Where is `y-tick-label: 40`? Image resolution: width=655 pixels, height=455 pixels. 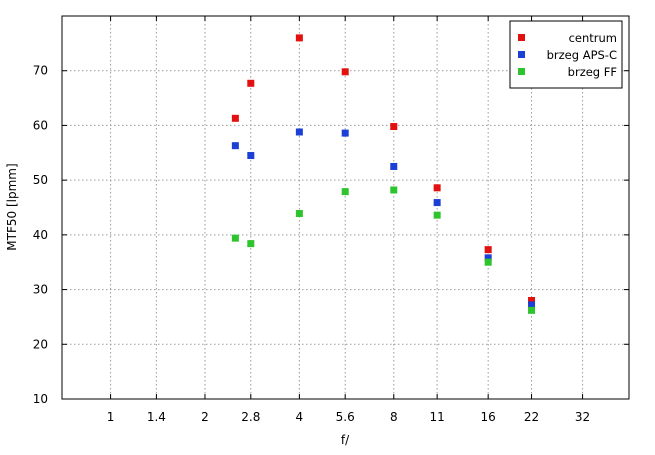
y-tick-label: 40 is located at coordinates (40, 235).